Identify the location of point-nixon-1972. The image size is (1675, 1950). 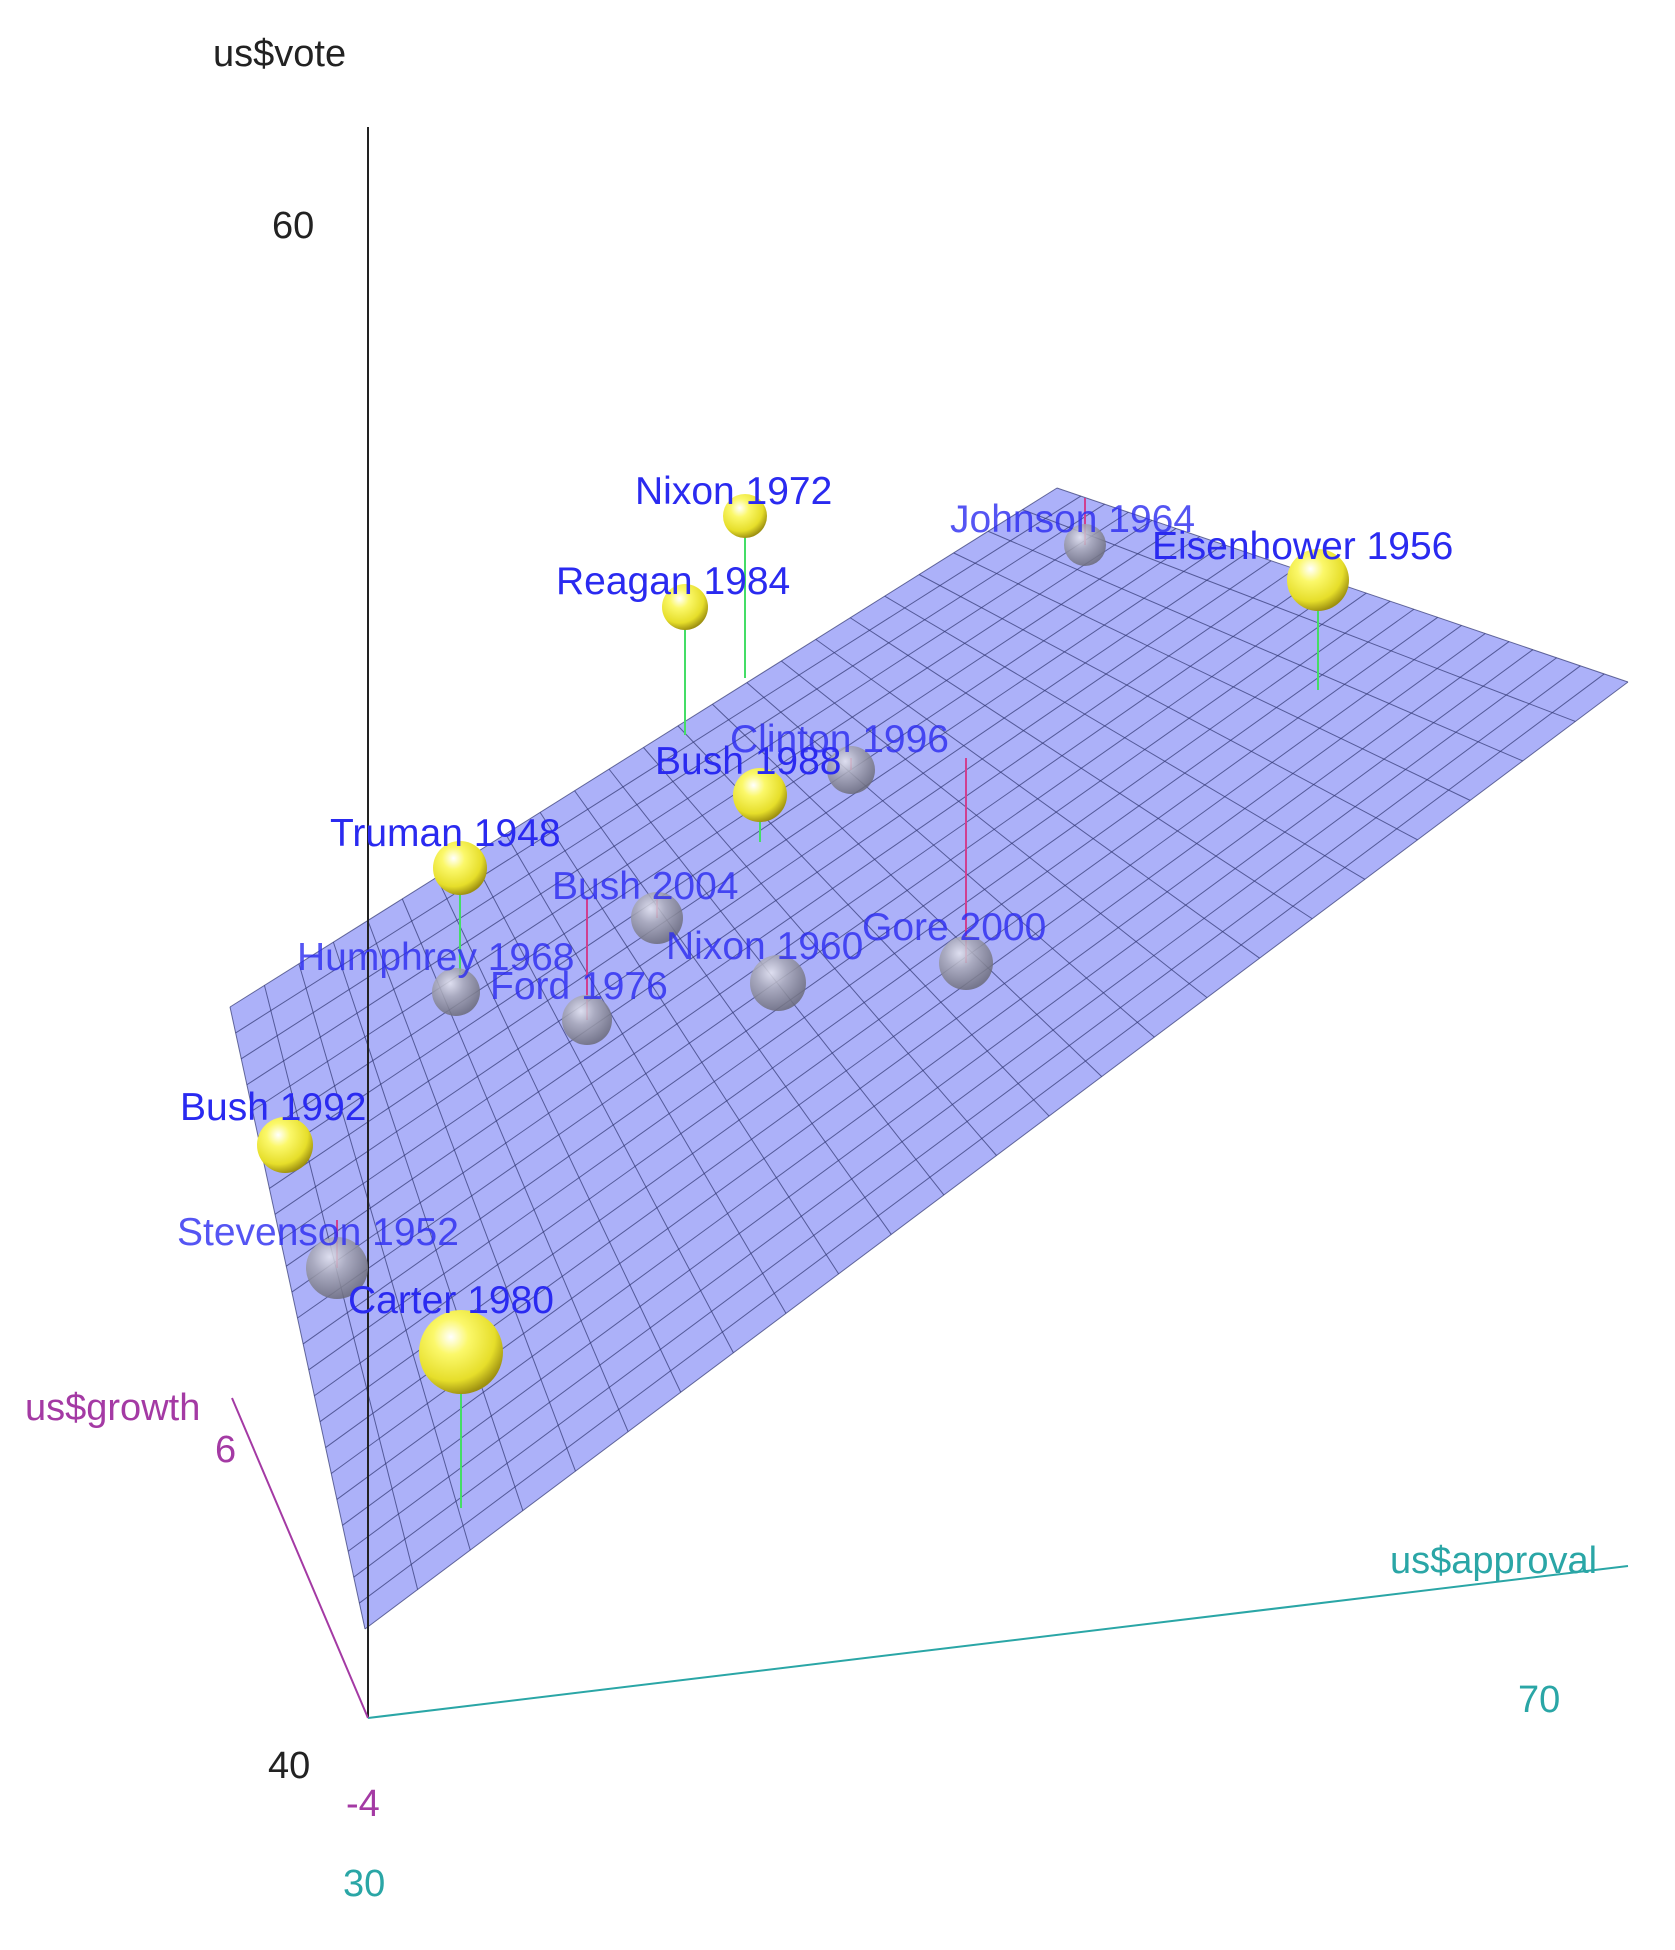
(745, 516).